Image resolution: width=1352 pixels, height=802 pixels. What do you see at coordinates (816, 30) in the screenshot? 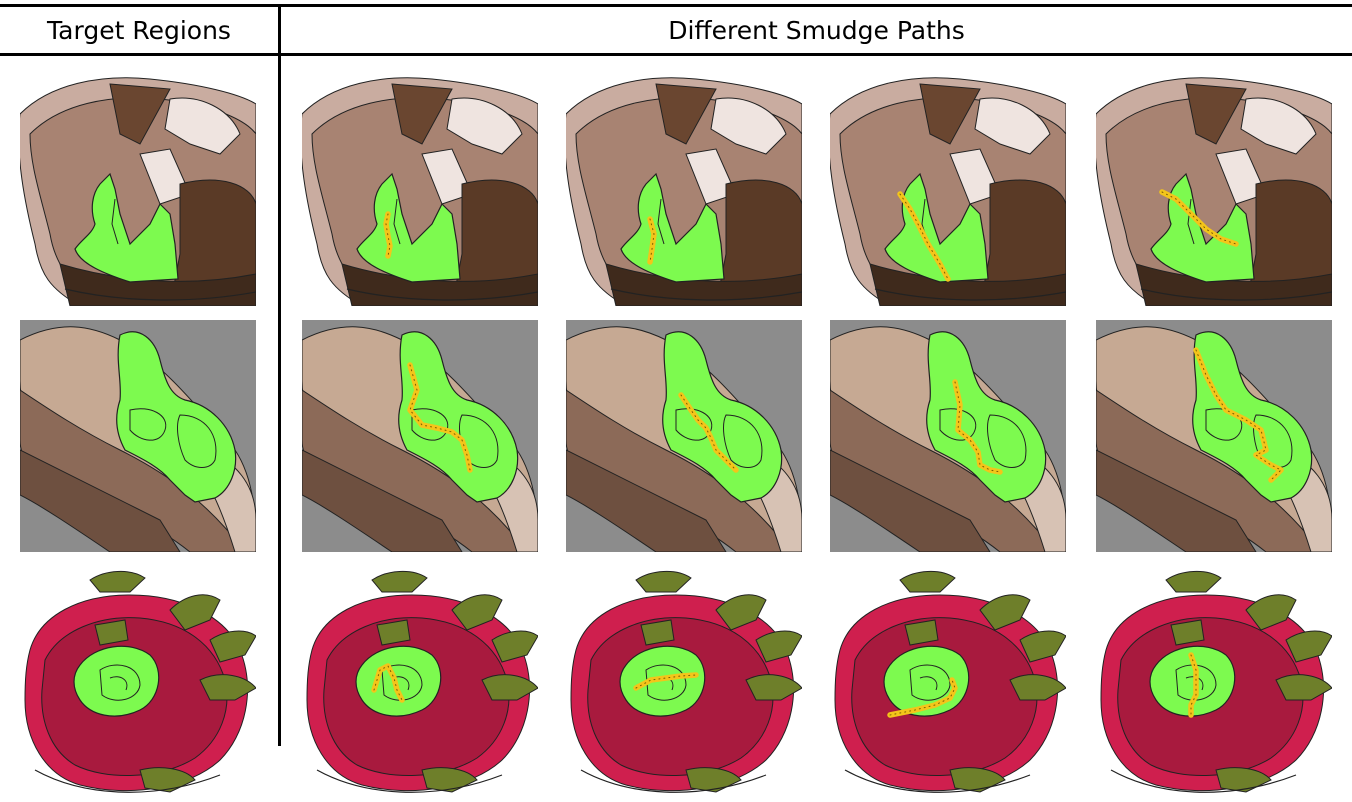
I see `smudge-paths-header: Different Smudge Paths` at bounding box center [816, 30].